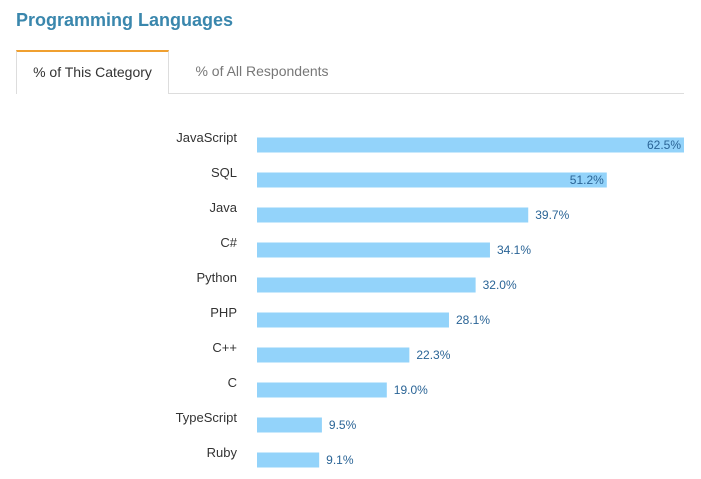  What do you see at coordinates (222, 452) in the screenshot?
I see `category-label: Ruby` at bounding box center [222, 452].